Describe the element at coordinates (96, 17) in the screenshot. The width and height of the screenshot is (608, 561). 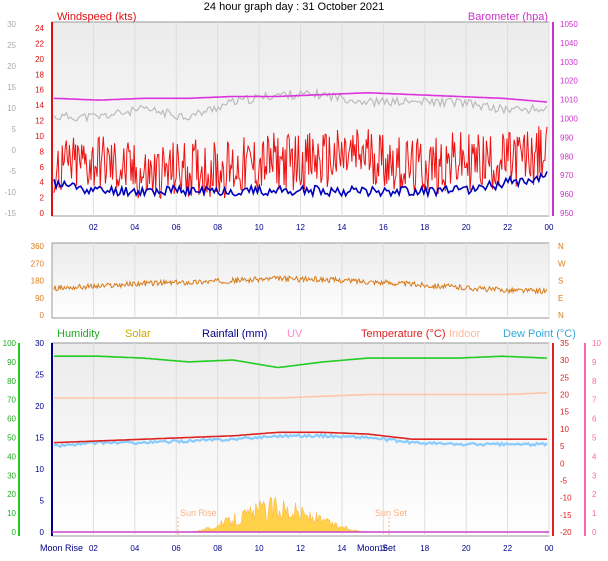
I see `windspeed-label: Windspeed (kts)` at that location.